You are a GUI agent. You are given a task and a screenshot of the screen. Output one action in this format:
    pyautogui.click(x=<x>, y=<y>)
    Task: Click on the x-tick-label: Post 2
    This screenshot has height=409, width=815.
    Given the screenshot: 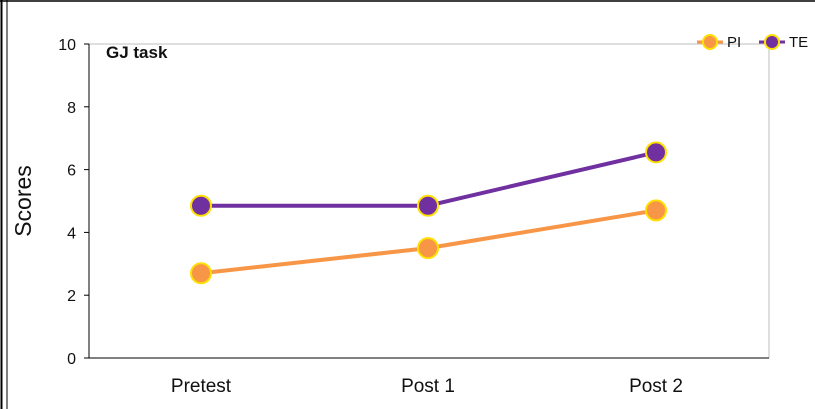 What is the action you would take?
    pyautogui.click(x=656, y=386)
    